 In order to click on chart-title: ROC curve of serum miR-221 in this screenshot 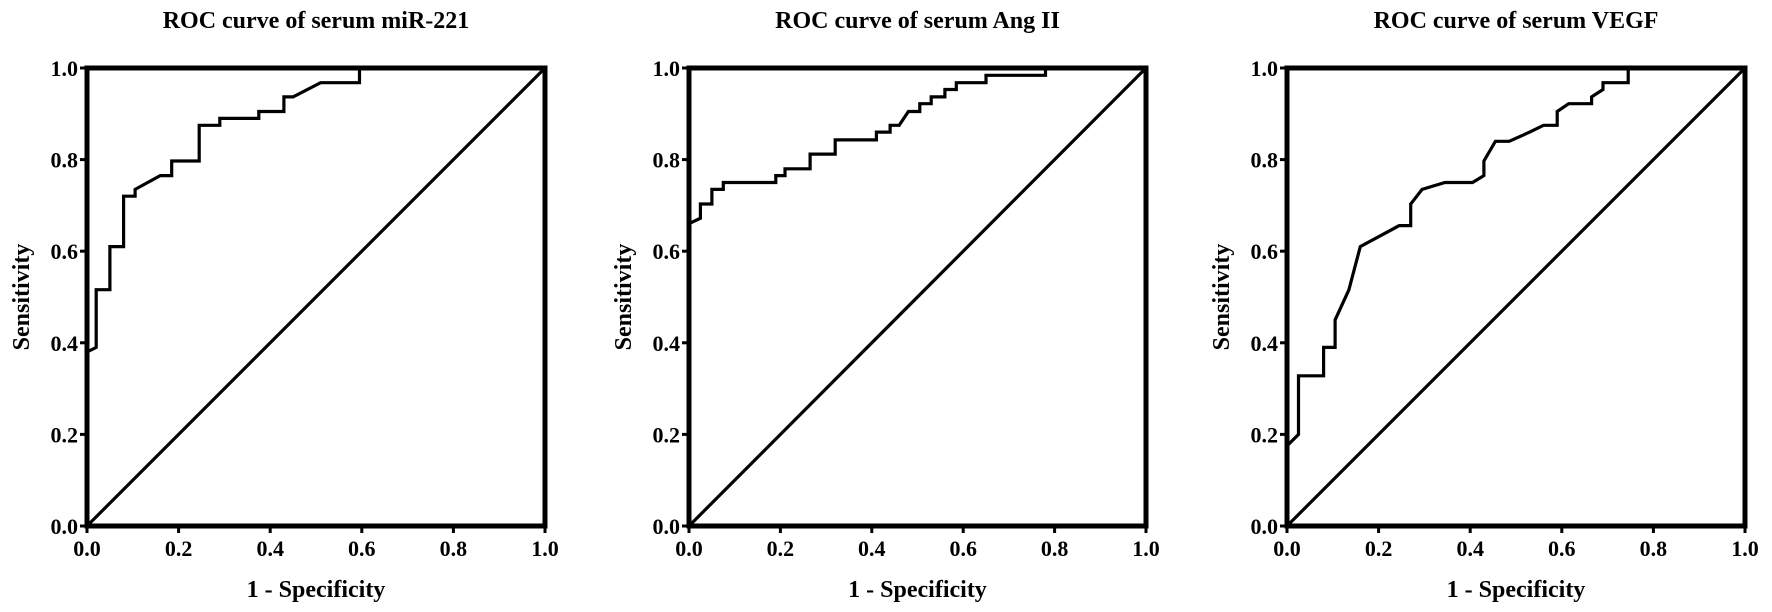, I will do `click(316, 21)`.